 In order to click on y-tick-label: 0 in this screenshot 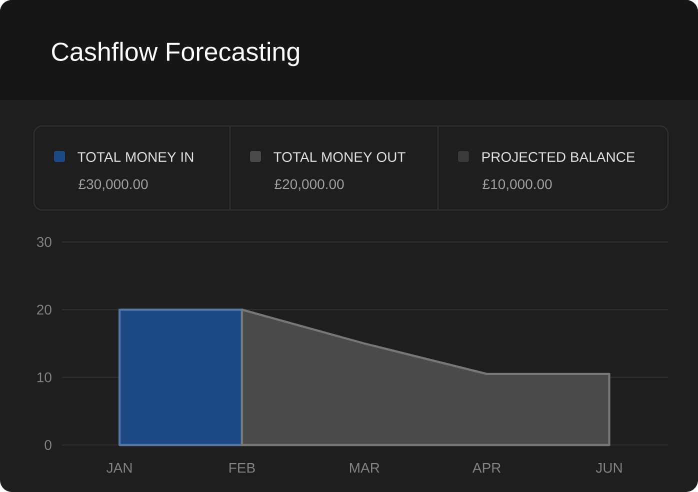, I will do `click(48, 445)`.